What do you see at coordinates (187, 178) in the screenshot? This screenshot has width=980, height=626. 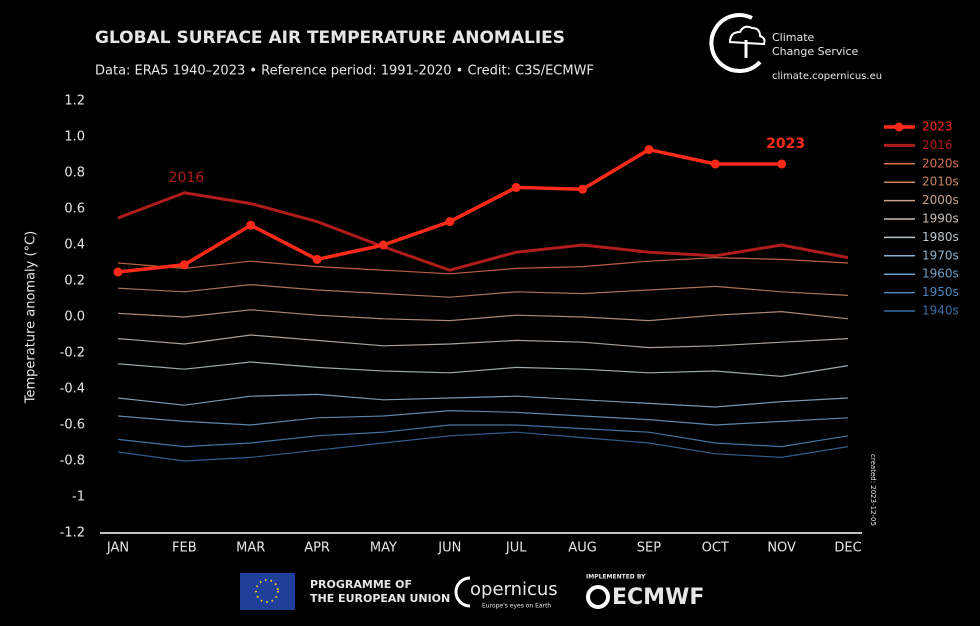 I see `annotation: 2016` at bounding box center [187, 178].